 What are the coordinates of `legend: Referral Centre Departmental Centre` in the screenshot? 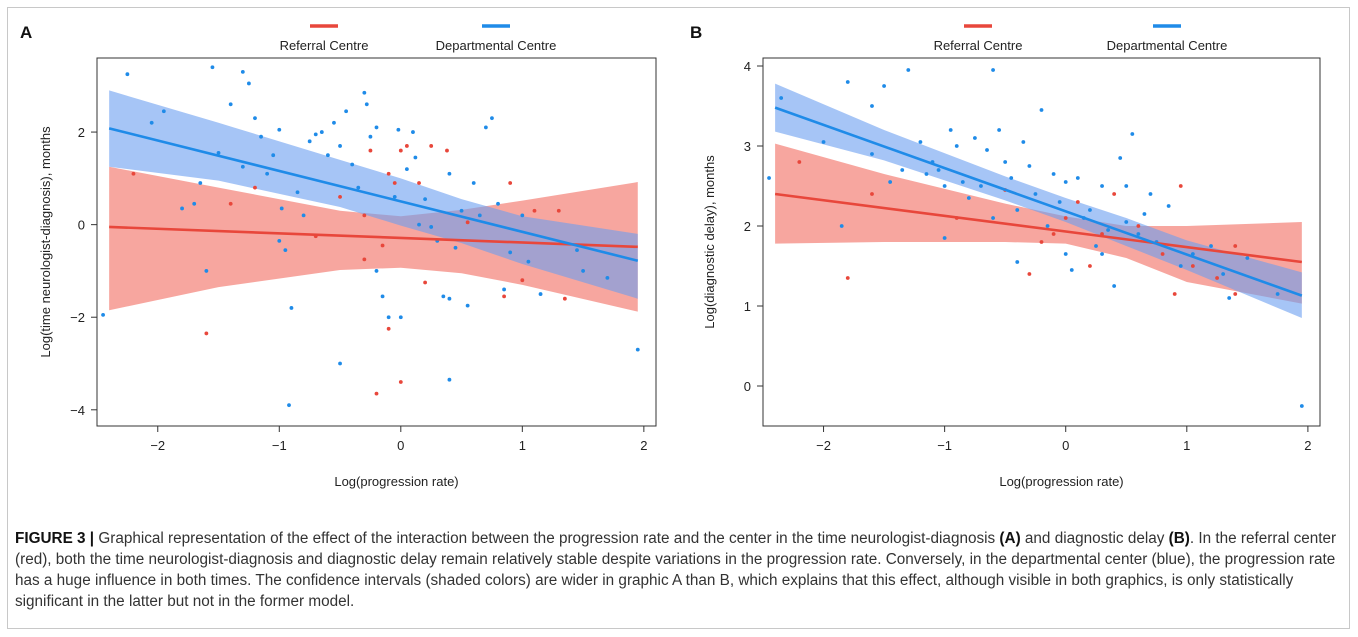 It's located at (418, 38).